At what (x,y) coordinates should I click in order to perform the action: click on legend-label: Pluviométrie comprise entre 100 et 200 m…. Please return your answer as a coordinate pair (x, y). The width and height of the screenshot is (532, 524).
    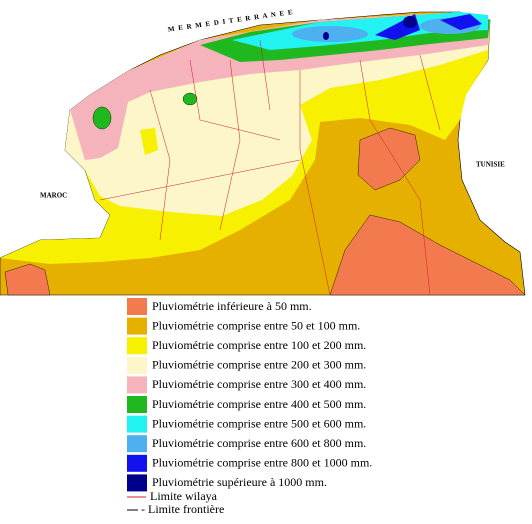
    Looking at the image, I should click on (259, 345).